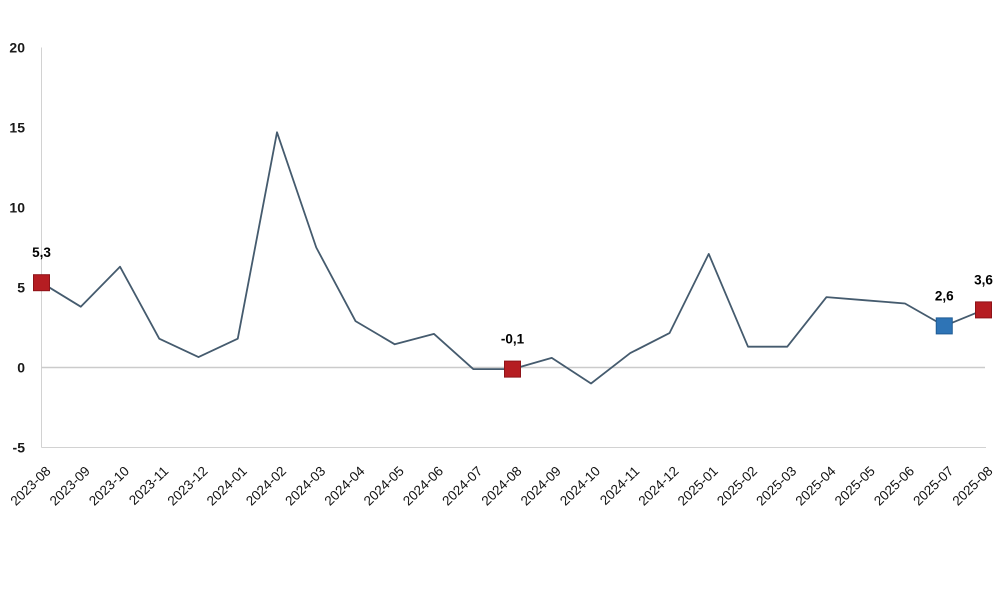  What do you see at coordinates (21, 368) in the screenshot?
I see `svg-text: 0` at bounding box center [21, 368].